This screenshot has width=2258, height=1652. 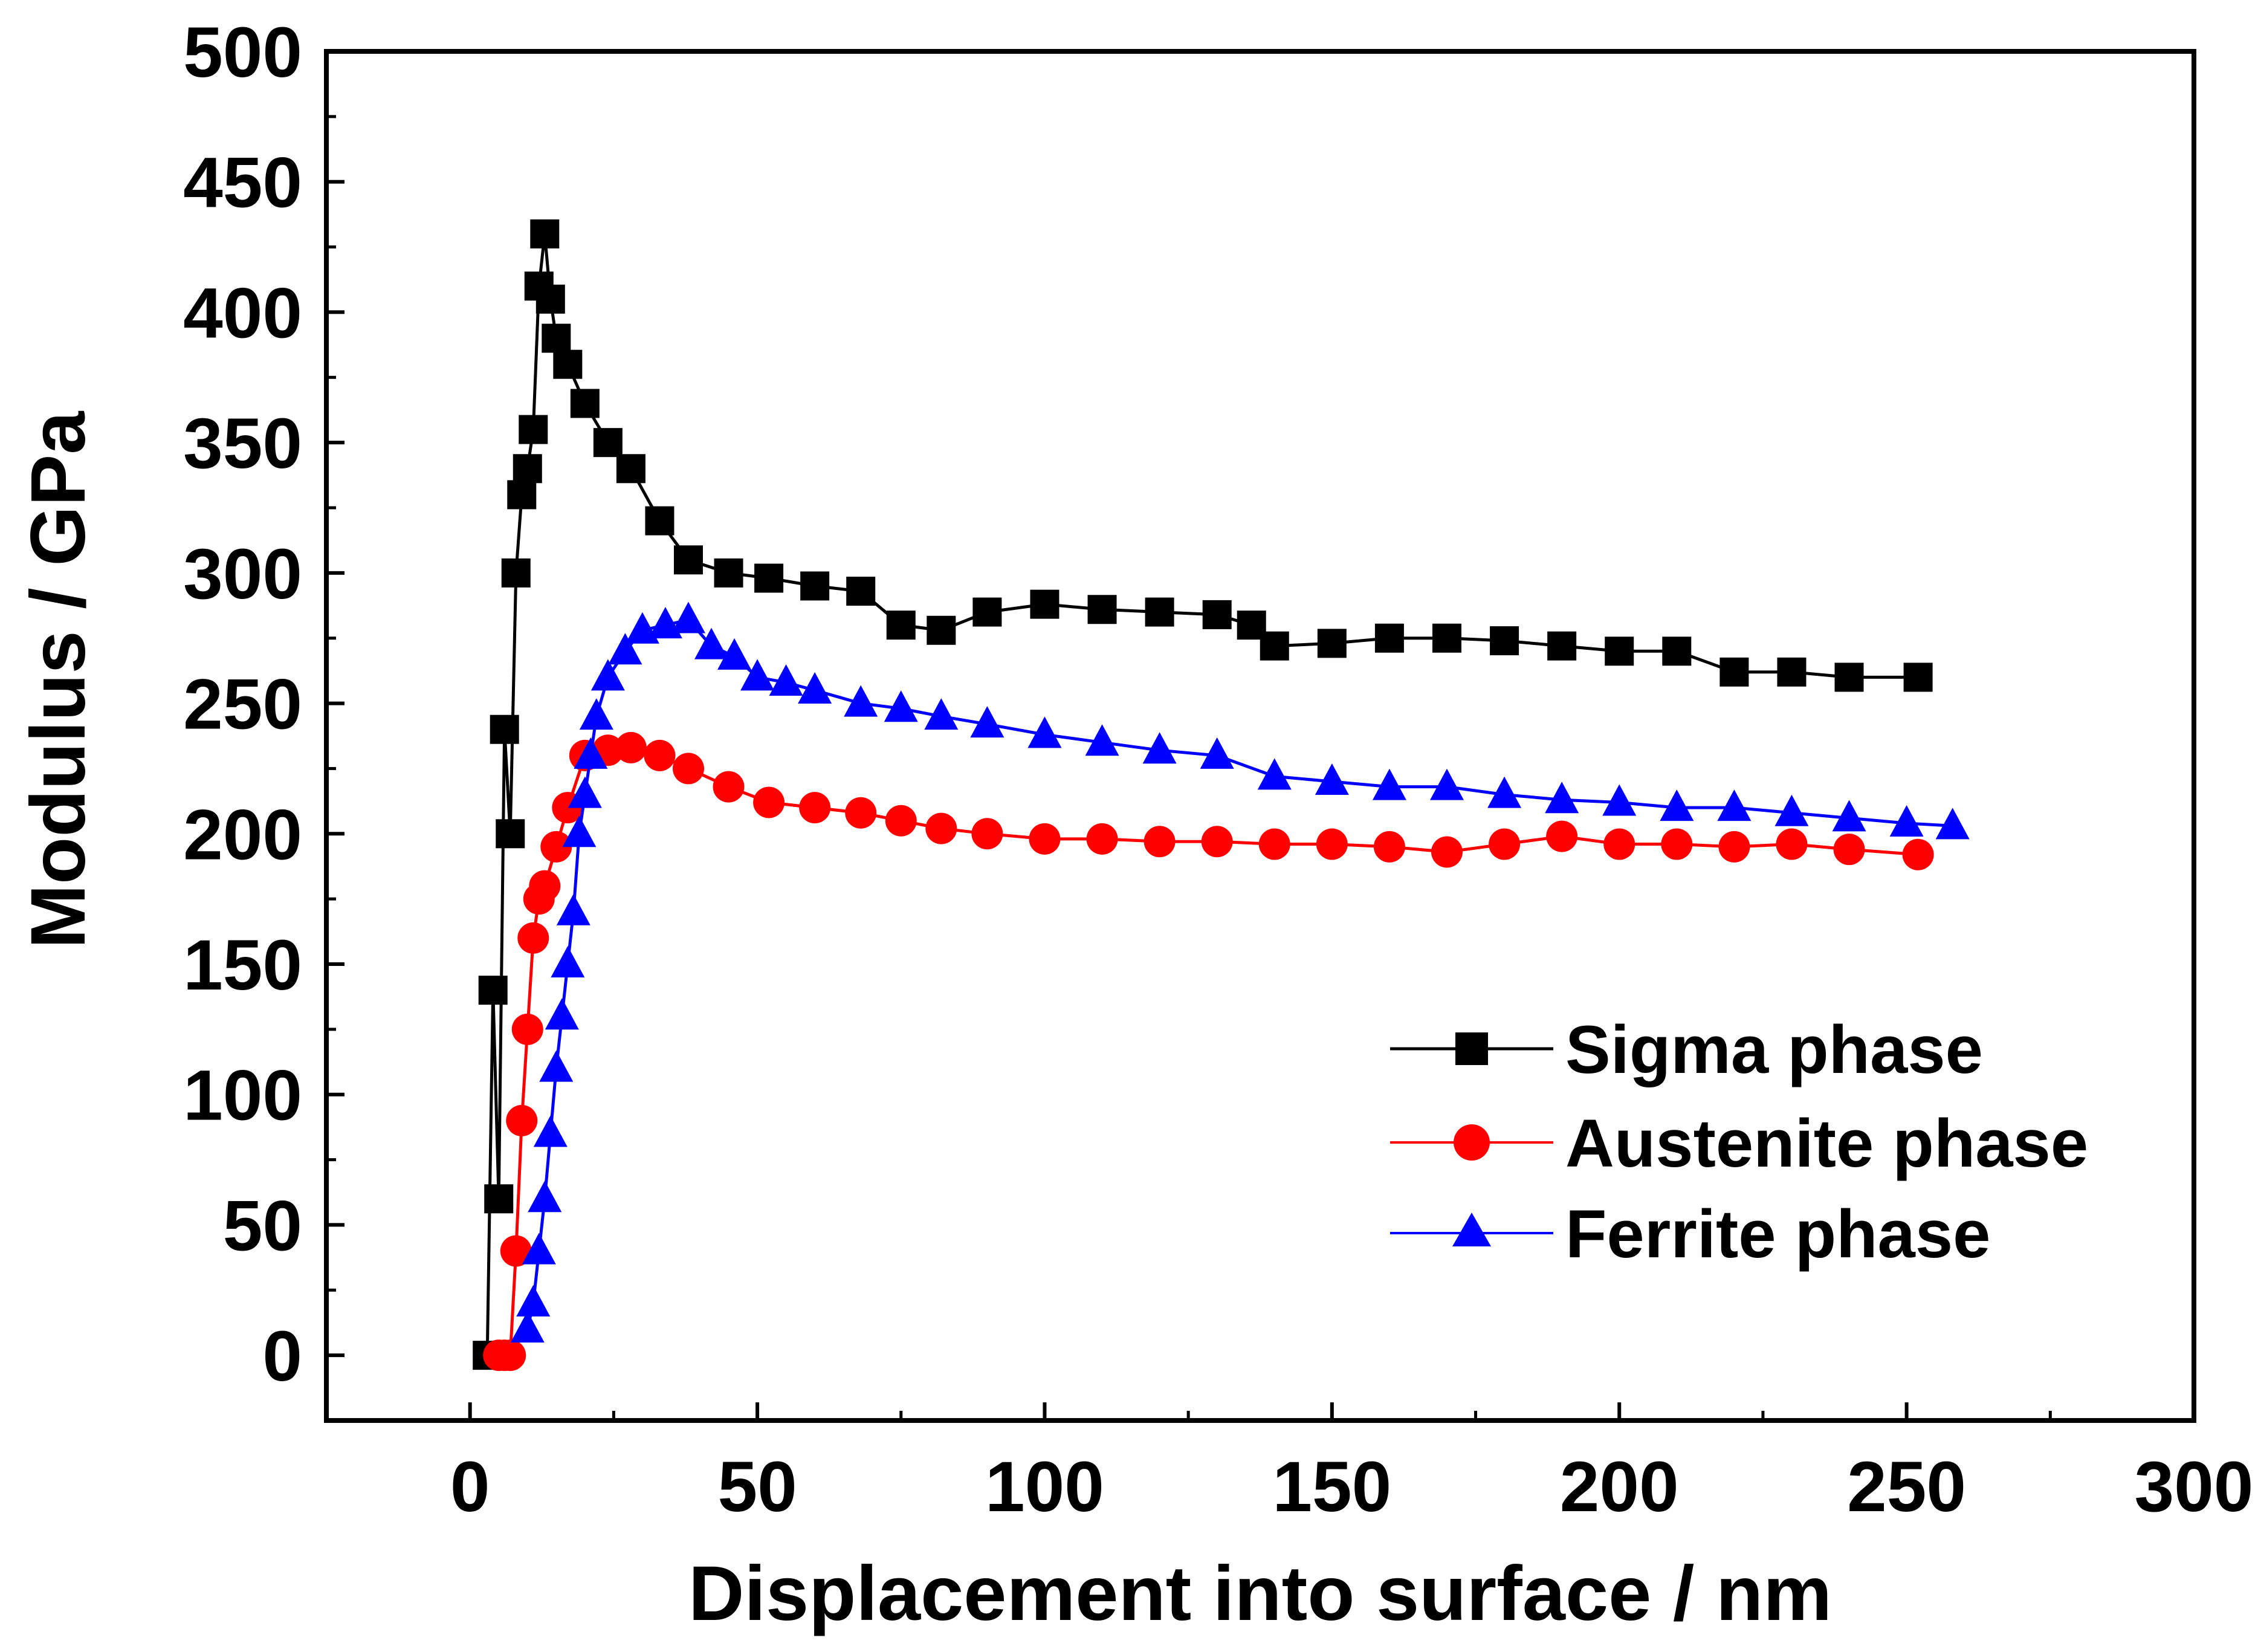 What do you see at coordinates (243, 574) in the screenshot?
I see `y-tick-label: 300` at bounding box center [243, 574].